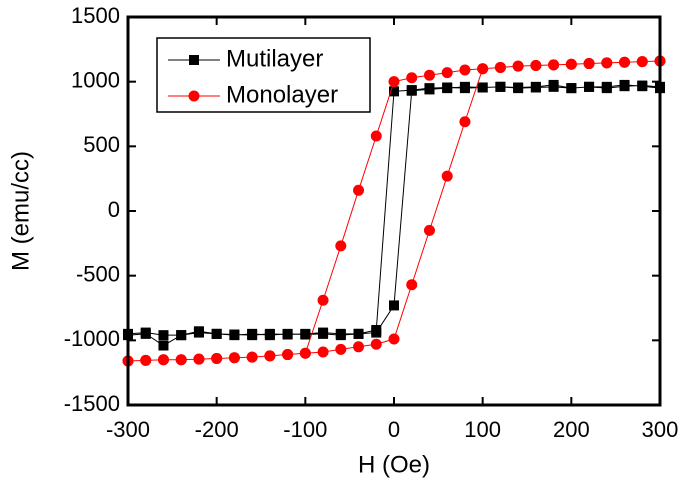 The height and width of the screenshot is (488, 685). What do you see at coordinates (98, 273) in the screenshot?
I see `y-tick-label: -500` at bounding box center [98, 273].